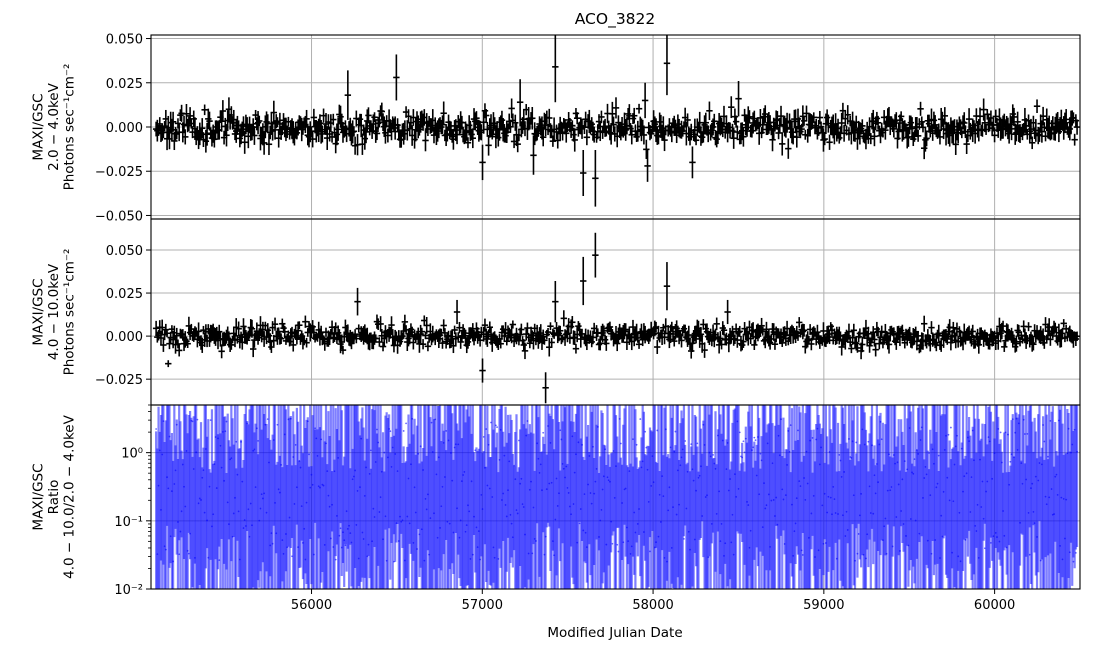  I want to click on y-tick-label: 0.050, so click(124, 251).